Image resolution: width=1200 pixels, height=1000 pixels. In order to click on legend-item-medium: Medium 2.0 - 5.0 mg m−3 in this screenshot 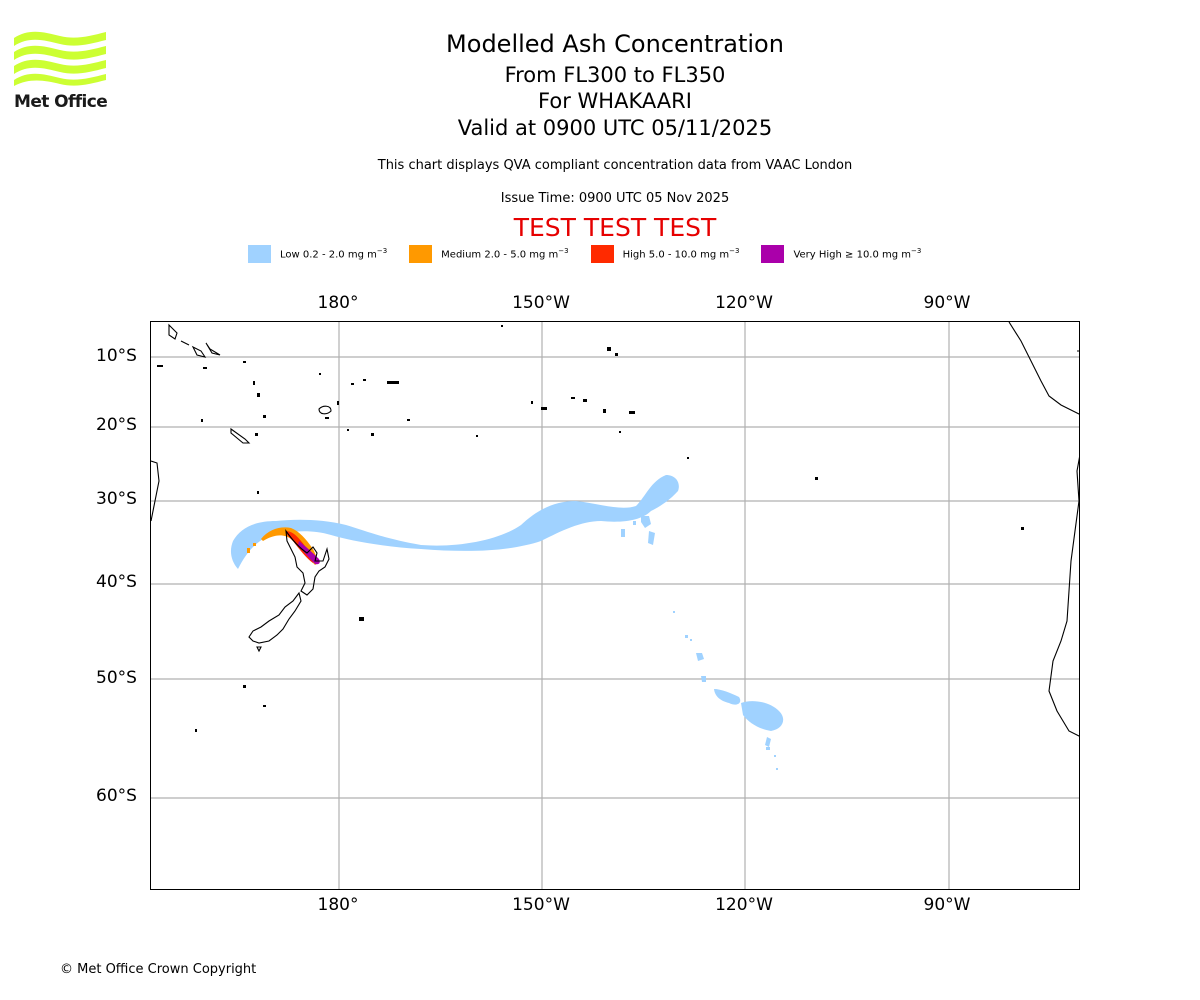, I will do `click(489, 254)`.